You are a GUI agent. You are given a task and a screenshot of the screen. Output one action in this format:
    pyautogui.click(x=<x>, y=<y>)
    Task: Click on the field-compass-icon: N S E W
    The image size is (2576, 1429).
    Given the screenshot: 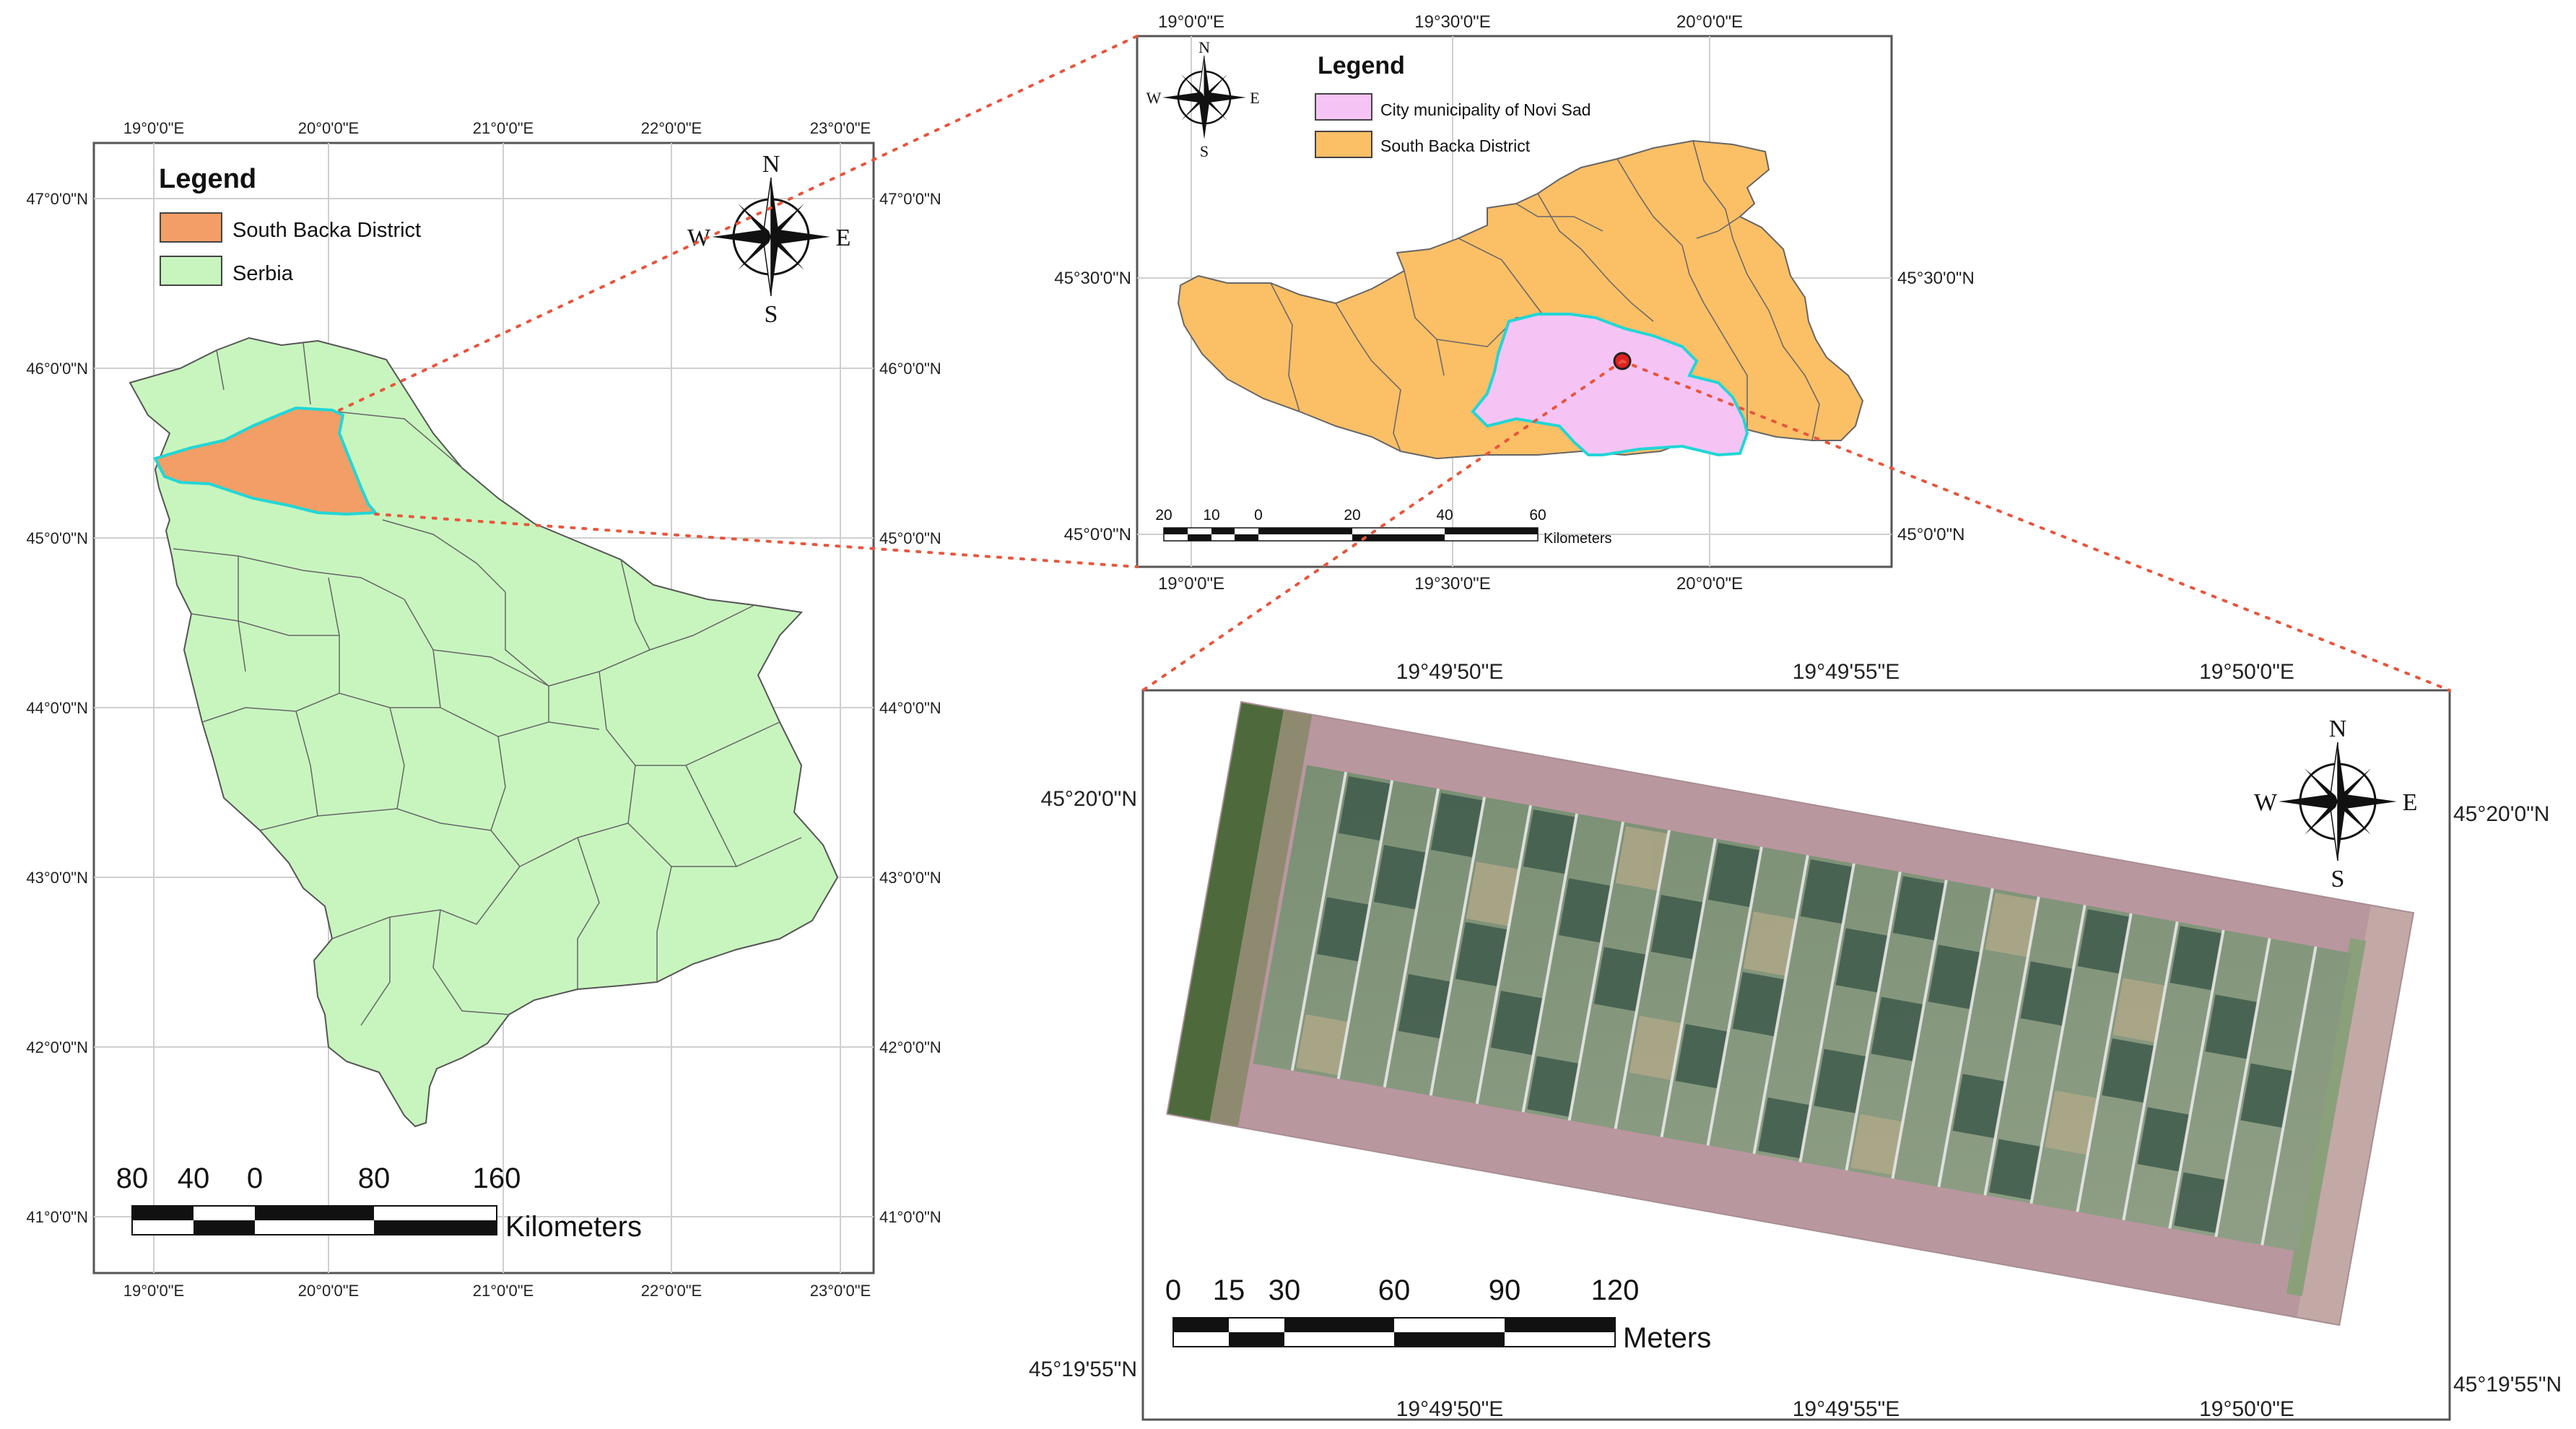 What is the action you would take?
    pyautogui.click(x=2335, y=804)
    